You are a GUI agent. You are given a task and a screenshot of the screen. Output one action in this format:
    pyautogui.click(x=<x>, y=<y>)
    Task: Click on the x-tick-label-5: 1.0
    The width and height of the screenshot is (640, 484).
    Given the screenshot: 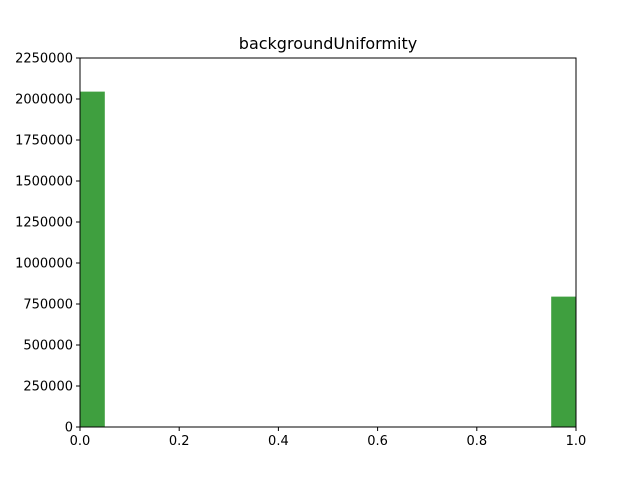 What is the action you would take?
    pyautogui.click(x=576, y=441)
    